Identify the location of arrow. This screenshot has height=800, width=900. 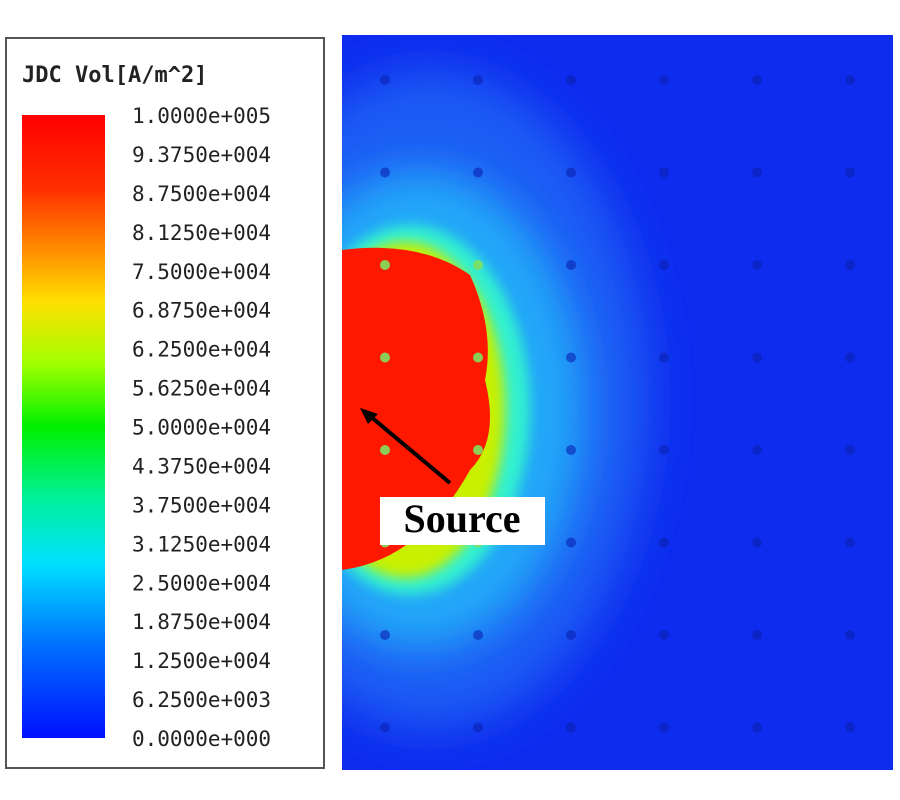
(410, 449).